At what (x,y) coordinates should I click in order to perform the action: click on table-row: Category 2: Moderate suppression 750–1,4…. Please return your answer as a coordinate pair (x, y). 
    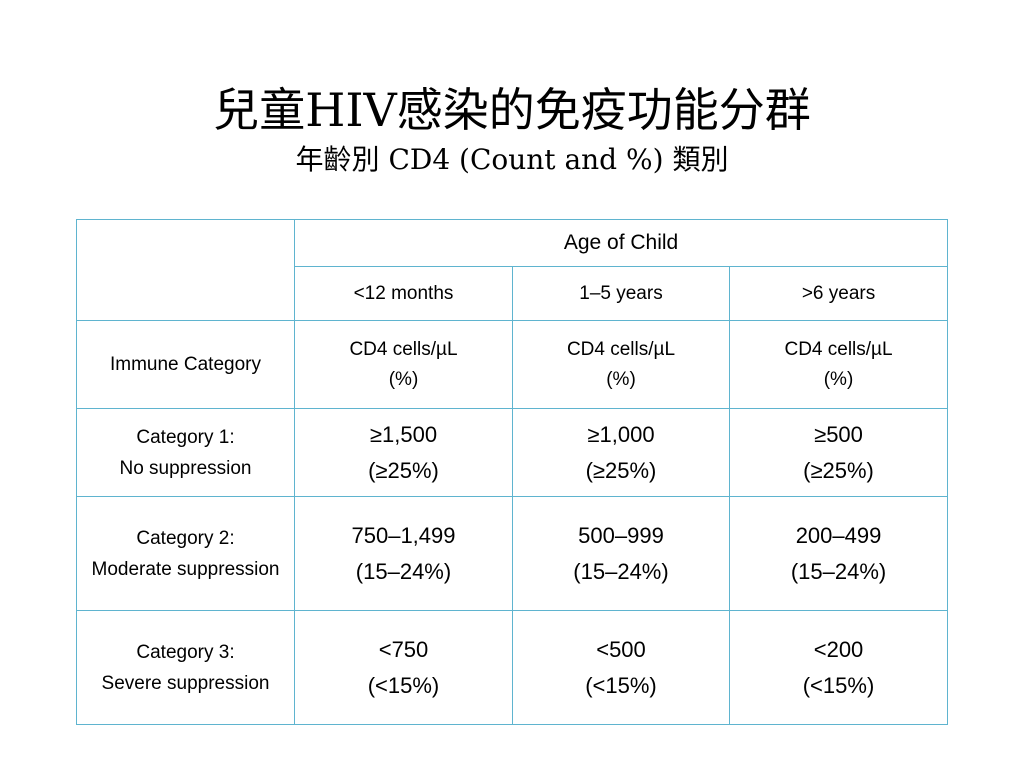
    Looking at the image, I should click on (512, 553).